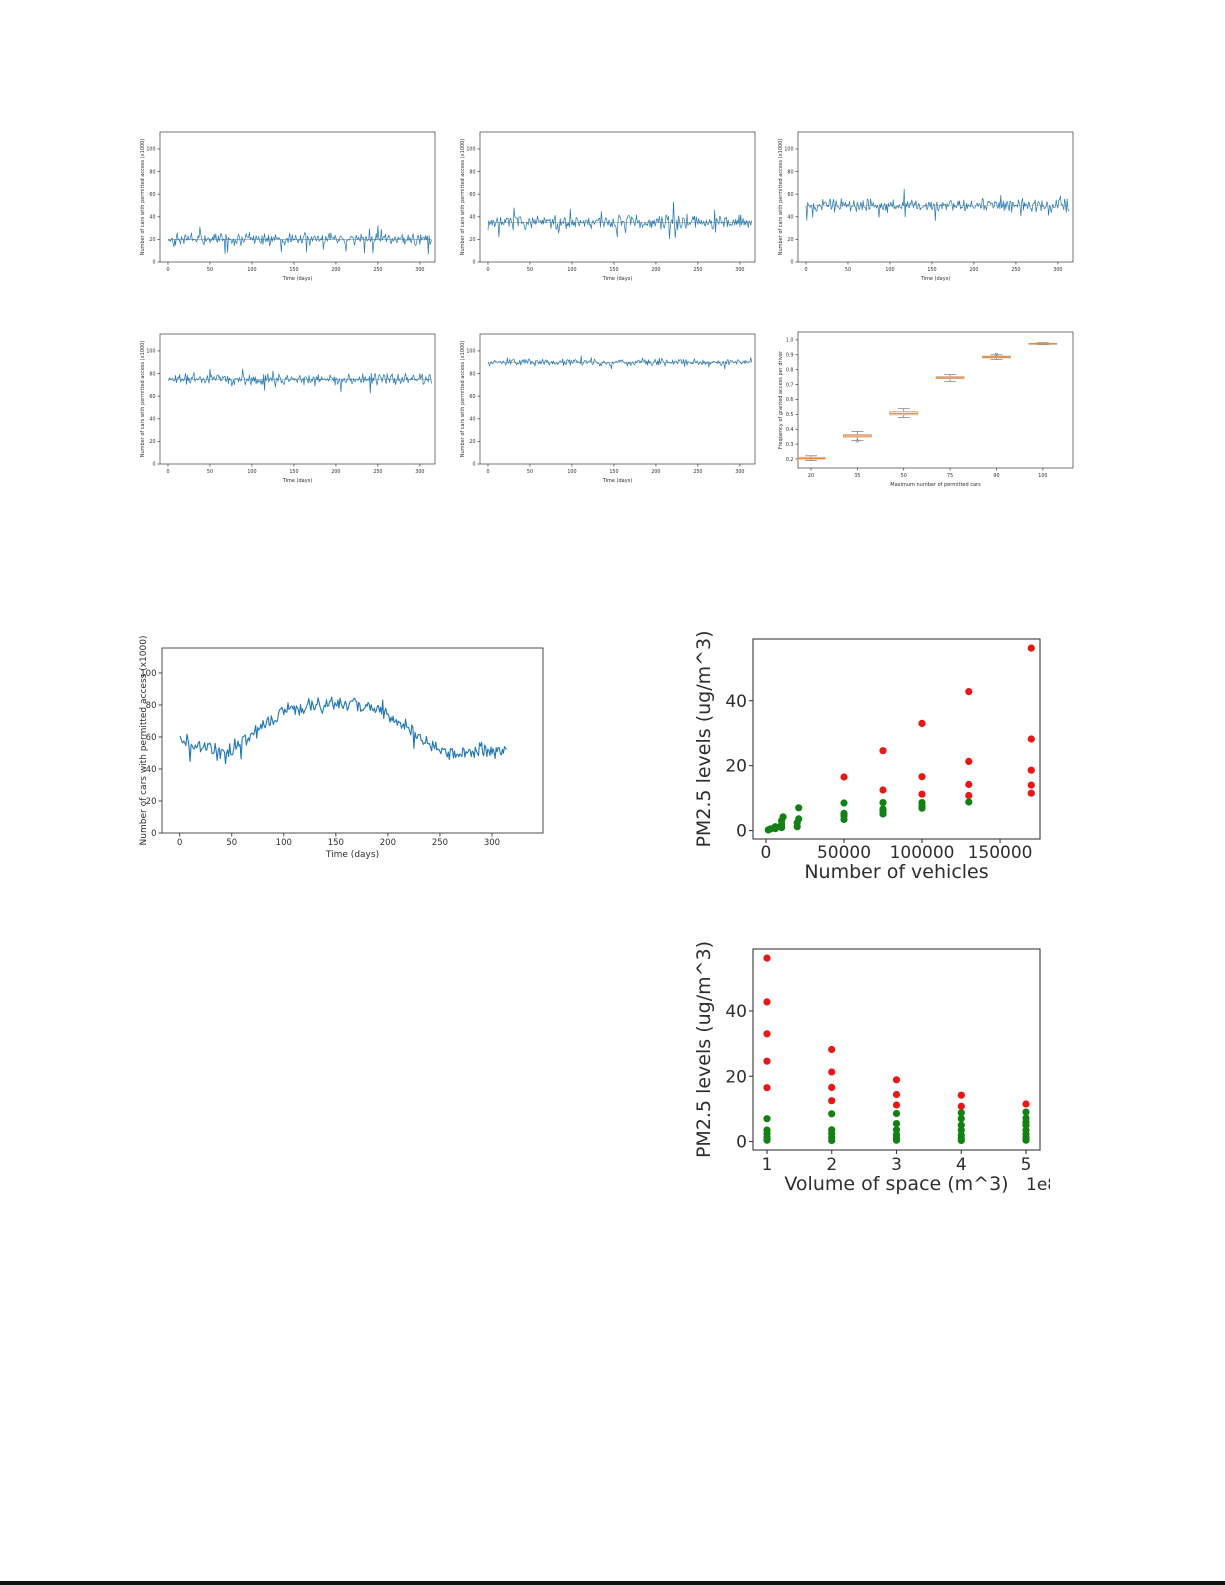 This screenshot has height=1585, width=1225. What do you see at coordinates (790, 341) in the screenshot?
I see `svg-text: 1.0` at bounding box center [790, 341].